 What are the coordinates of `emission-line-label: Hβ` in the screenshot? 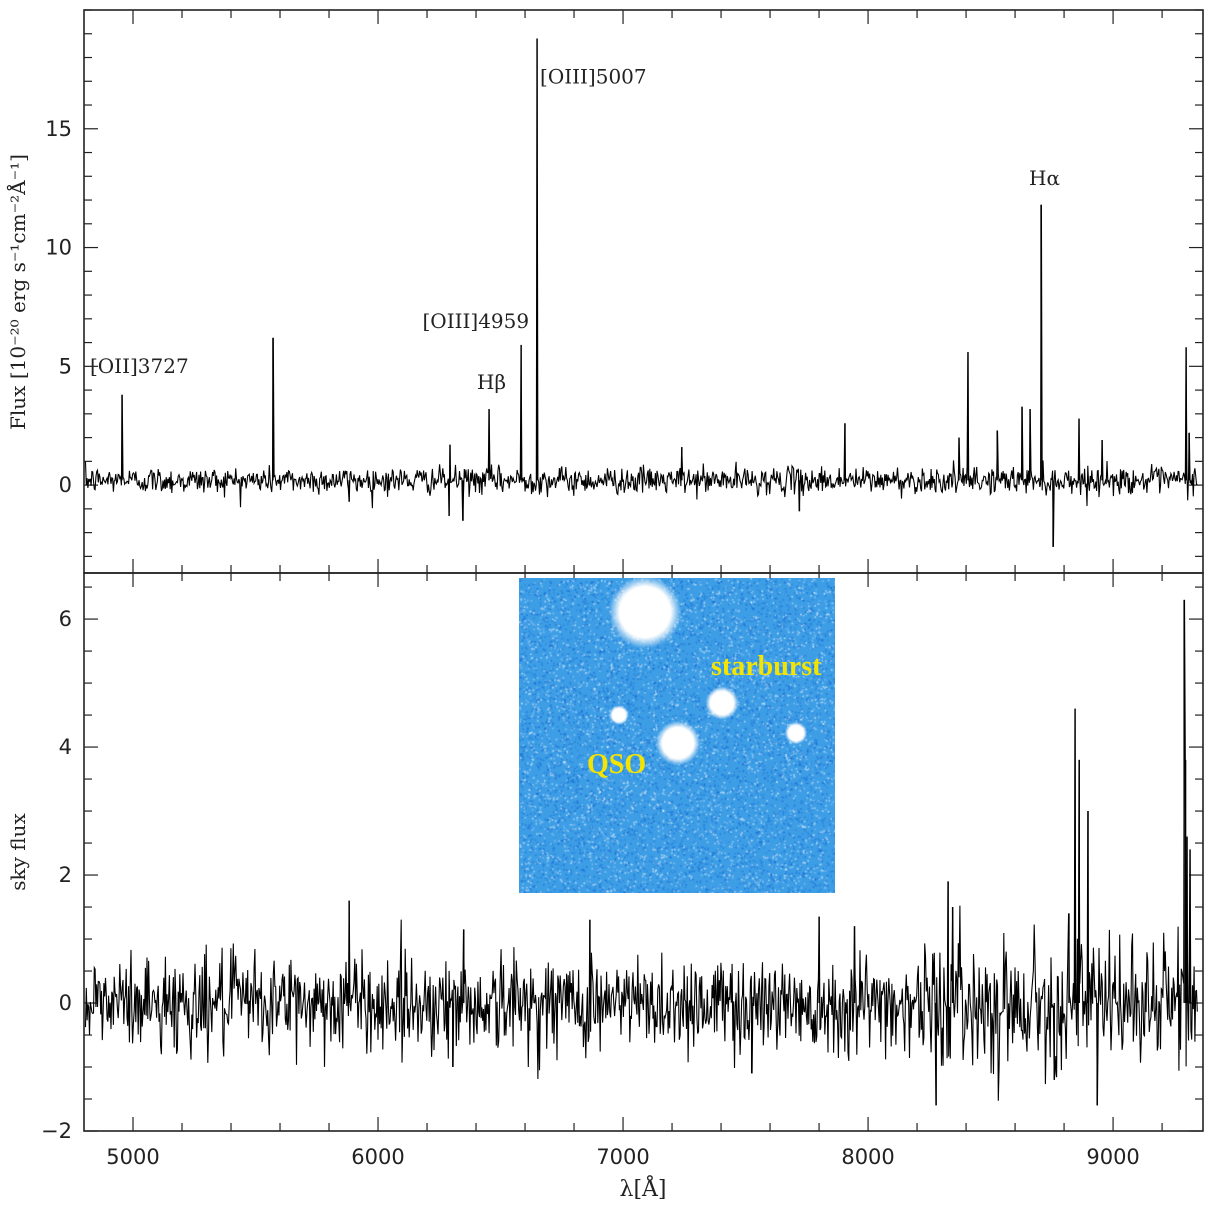 It's located at (491, 382).